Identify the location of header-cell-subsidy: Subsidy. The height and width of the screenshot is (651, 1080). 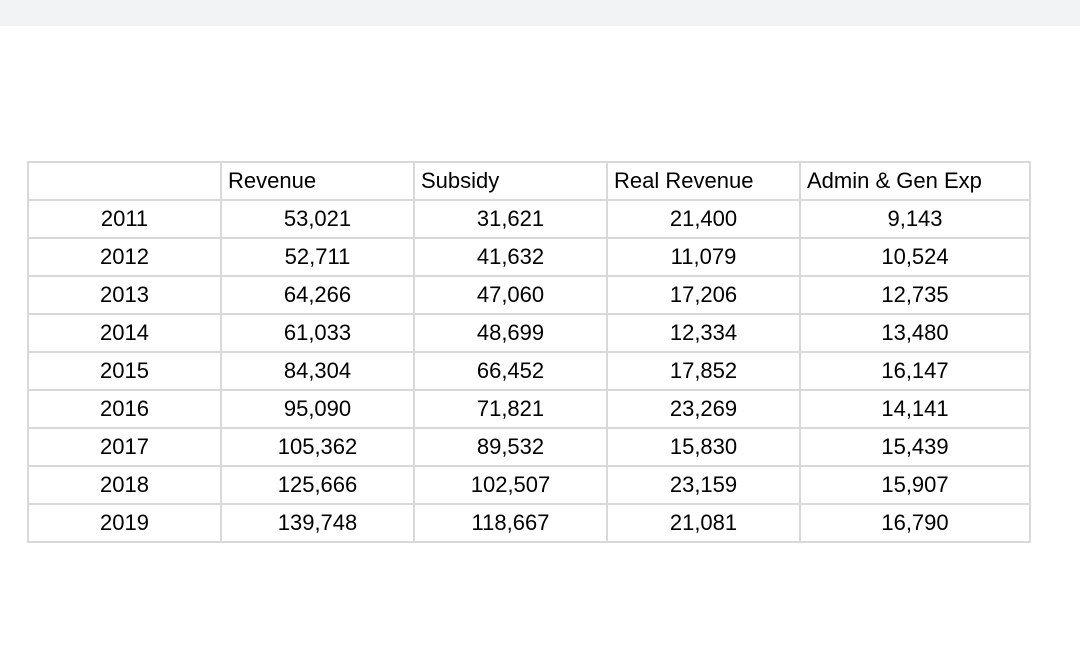
(510, 181).